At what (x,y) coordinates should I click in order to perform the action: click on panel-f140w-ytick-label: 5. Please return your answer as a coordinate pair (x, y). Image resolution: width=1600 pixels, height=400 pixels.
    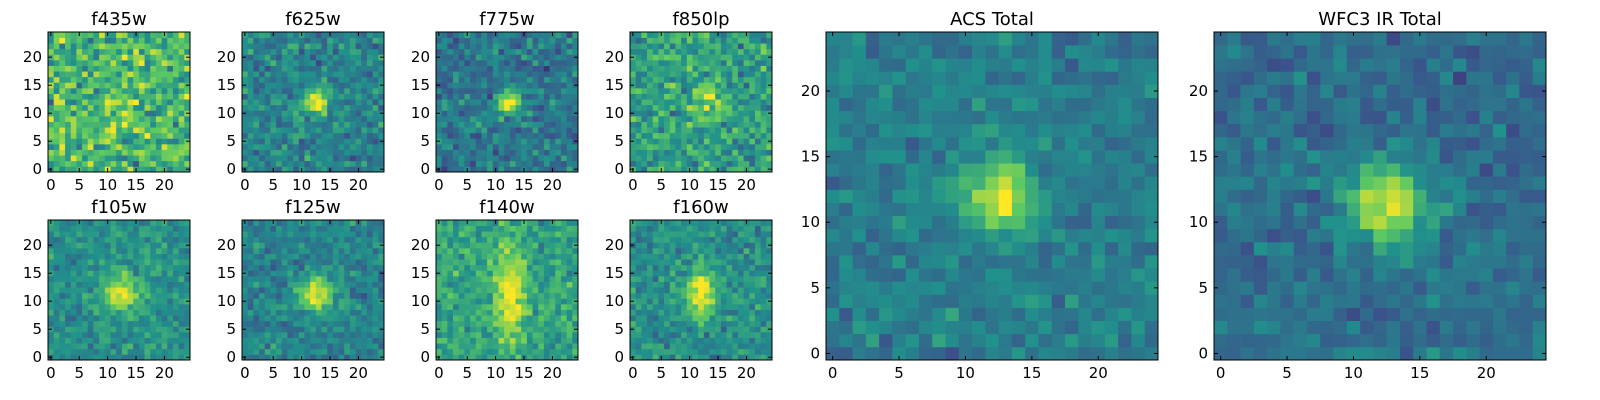
    Looking at the image, I should click on (425, 329).